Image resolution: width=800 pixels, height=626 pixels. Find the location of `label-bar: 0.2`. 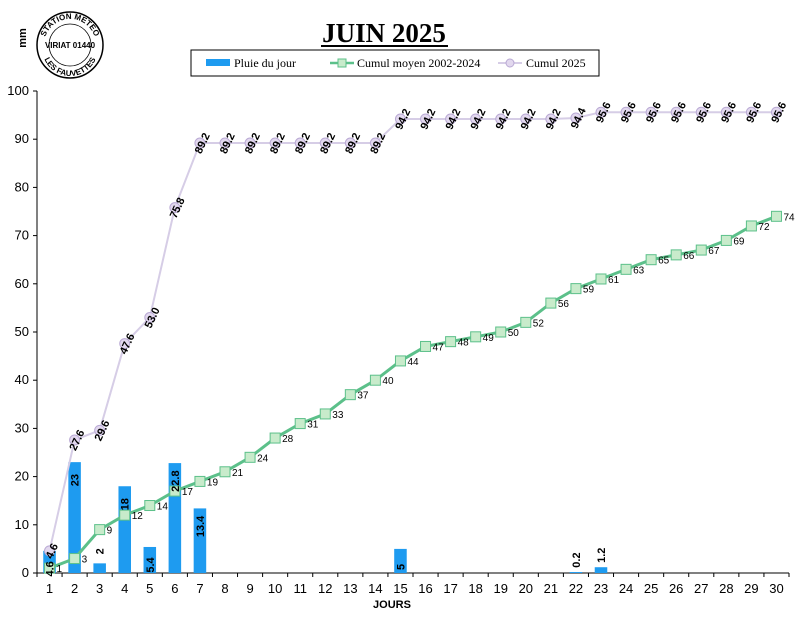

label-bar: 0.2 is located at coordinates (577, 559).